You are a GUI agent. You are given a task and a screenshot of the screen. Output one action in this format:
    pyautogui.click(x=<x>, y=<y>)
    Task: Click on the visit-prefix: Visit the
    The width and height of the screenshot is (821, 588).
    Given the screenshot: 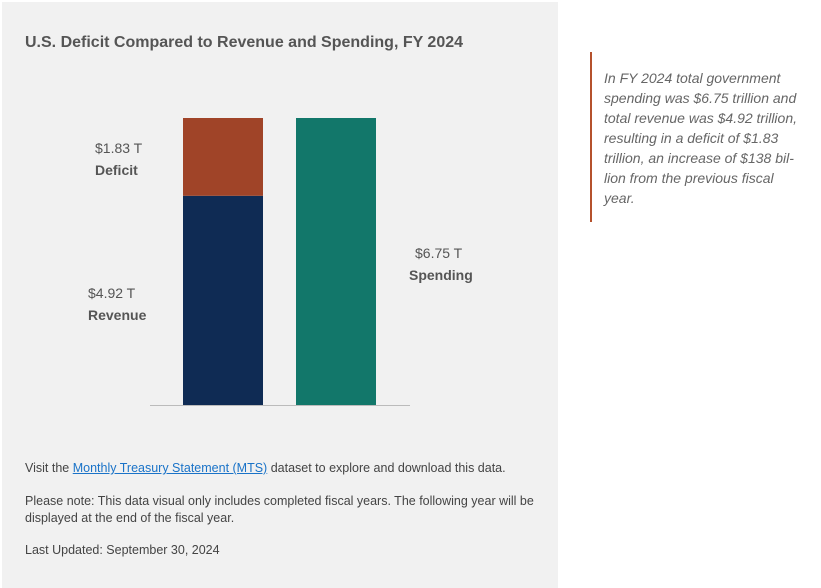 What is the action you would take?
    pyautogui.click(x=49, y=468)
    